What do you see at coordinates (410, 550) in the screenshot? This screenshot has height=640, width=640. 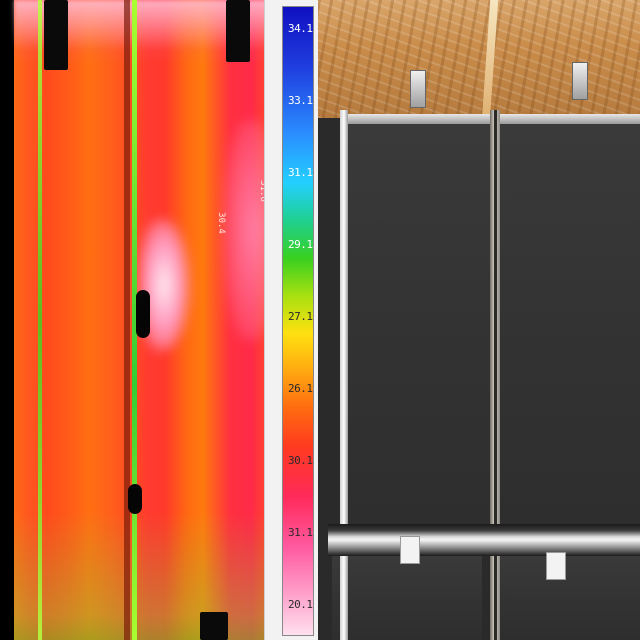 I see `rail-bracket-left` at bounding box center [410, 550].